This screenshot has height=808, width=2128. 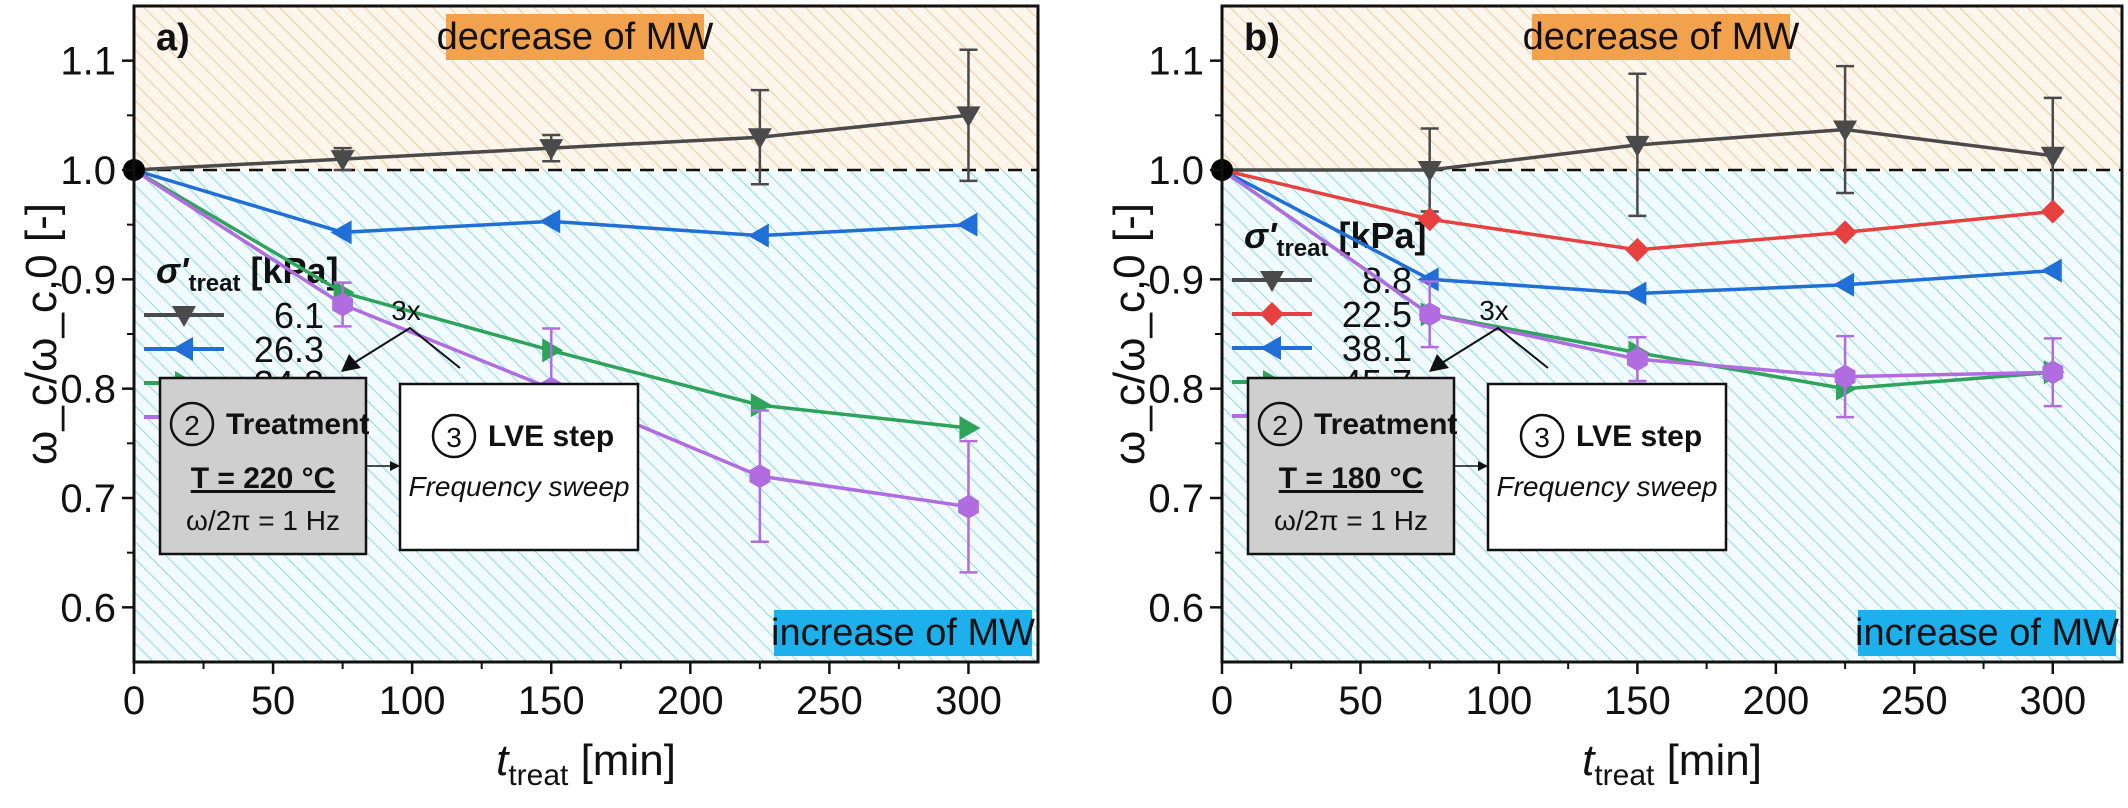 What do you see at coordinates (1775, 701) in the screenshot?
I see `x-tick-label: 200` at bounding box center [1775, 701].